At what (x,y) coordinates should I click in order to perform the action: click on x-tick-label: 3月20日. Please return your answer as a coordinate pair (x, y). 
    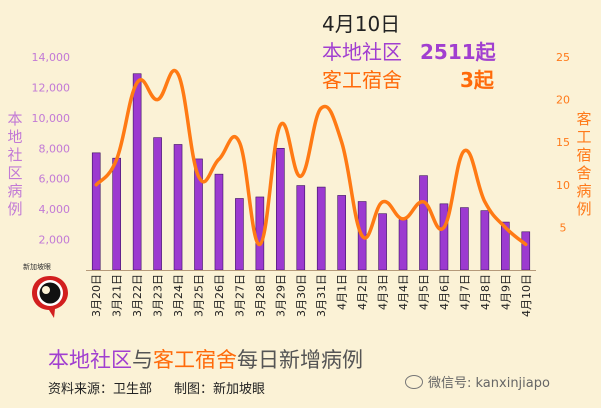
    Looking at the image, I should click on (96, 295).